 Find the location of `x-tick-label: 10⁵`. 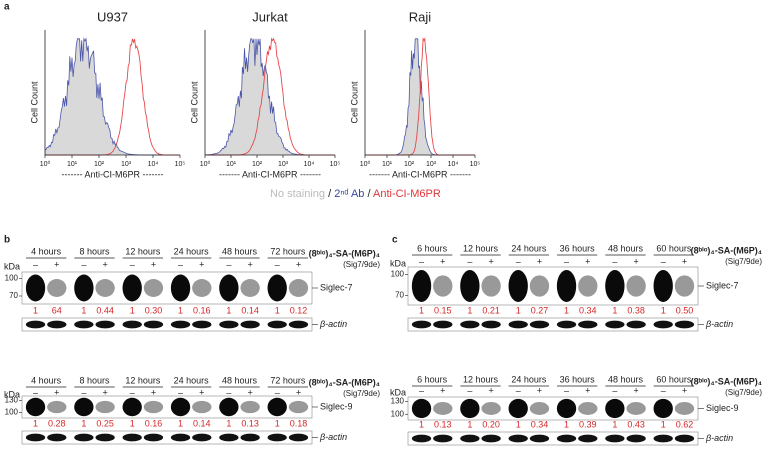

x-tick-label: 10⁵ is located at coordinates (335, 164).